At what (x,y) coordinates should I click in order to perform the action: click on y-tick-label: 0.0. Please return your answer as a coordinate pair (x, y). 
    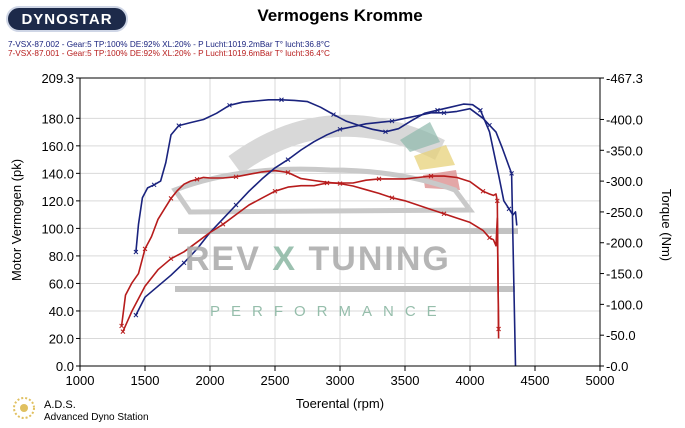
    Looking at the image, I should click on (65, 366).